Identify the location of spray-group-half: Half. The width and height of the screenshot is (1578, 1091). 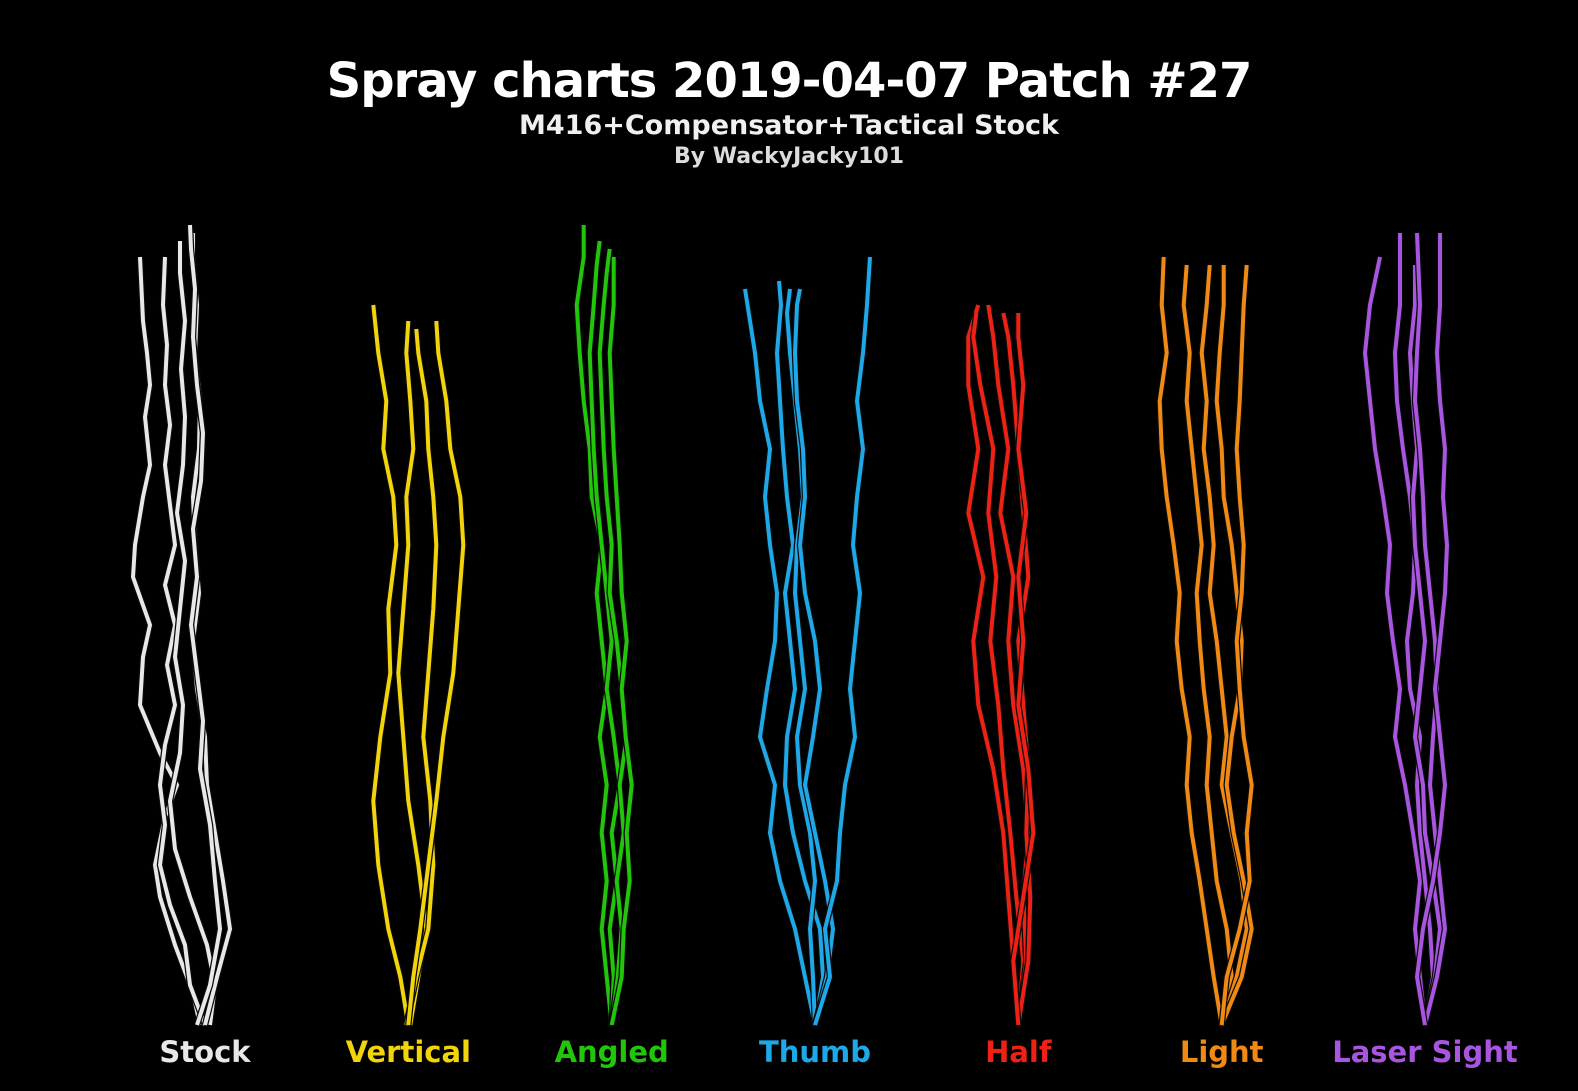
(1008, 686).